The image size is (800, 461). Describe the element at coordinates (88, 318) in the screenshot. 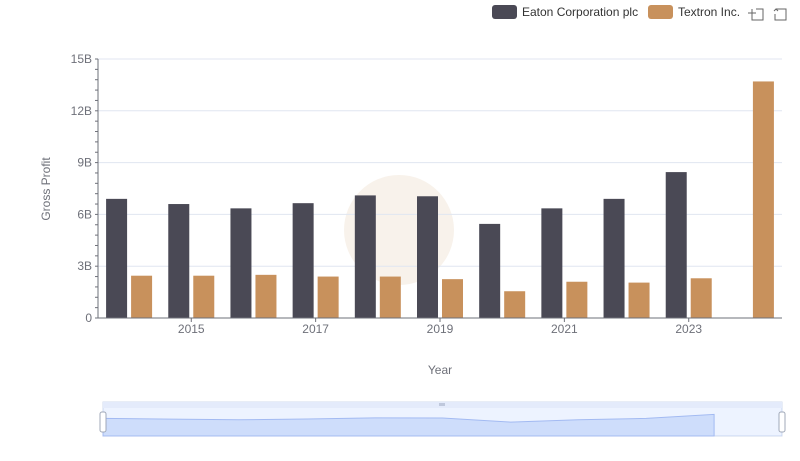

I see `y-tick-label: 0` at that location.